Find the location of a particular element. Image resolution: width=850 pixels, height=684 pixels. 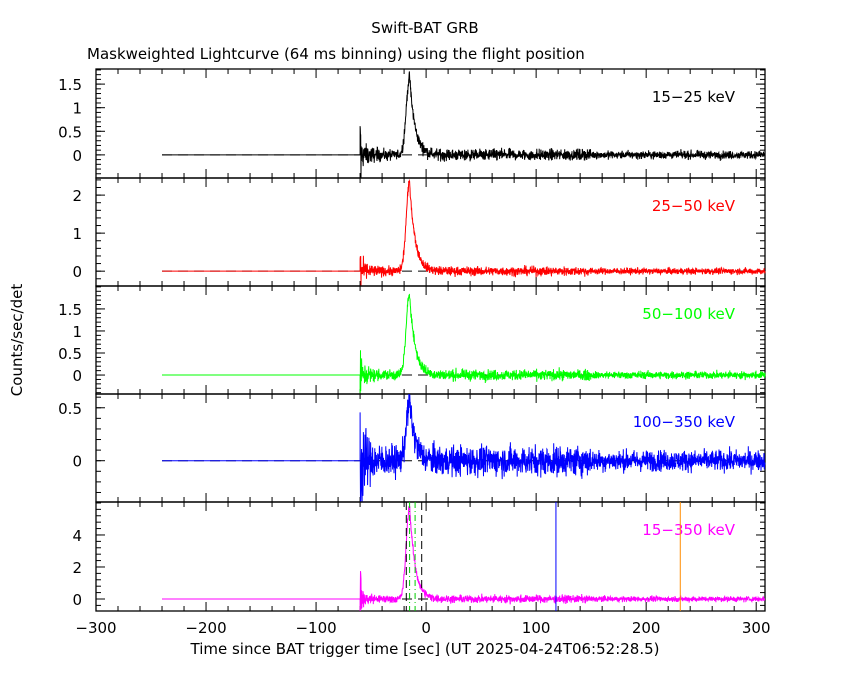

energy-band-label: 15−350 keV is located at coordinates (688, 530).